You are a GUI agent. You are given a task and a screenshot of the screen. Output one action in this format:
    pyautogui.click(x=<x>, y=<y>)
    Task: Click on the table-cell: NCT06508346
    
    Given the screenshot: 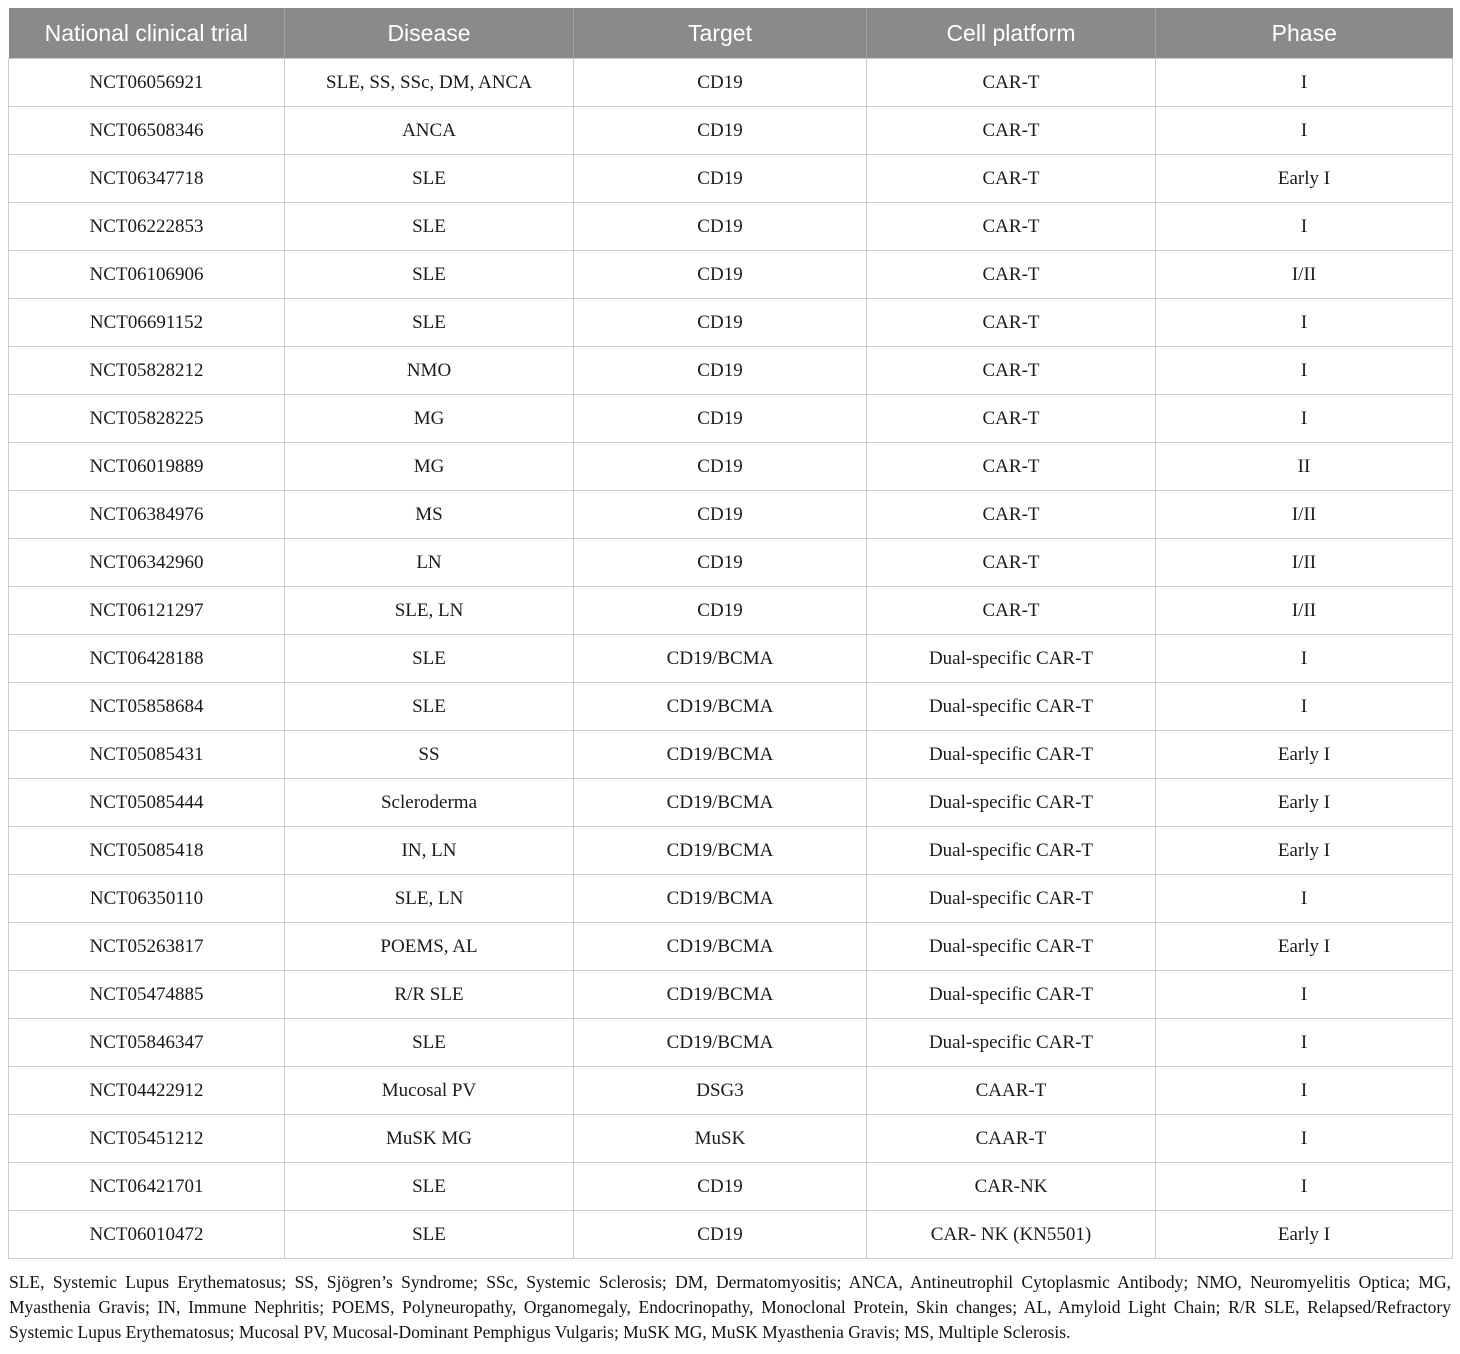 What is the action you would take?
    pyautogui.click(x=146, y=130)
    